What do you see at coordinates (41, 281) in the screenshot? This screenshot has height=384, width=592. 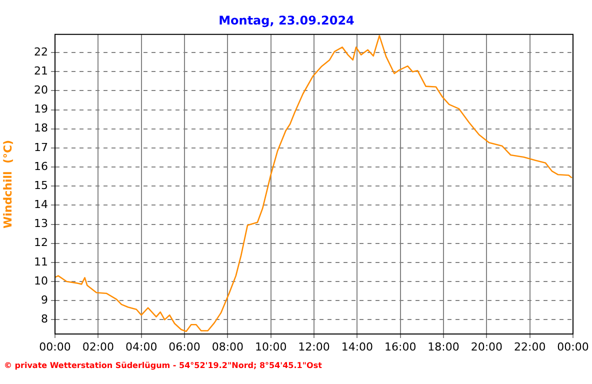 I see `y-tick-label: 10` at bounding box center [41, 281].